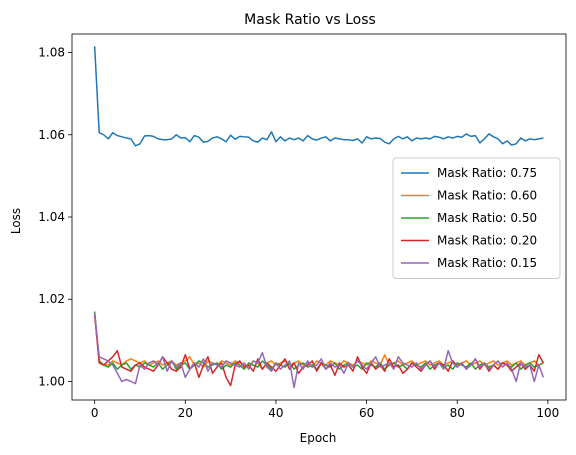  I want to click on x-tick-label: 20, so click(185, 413).